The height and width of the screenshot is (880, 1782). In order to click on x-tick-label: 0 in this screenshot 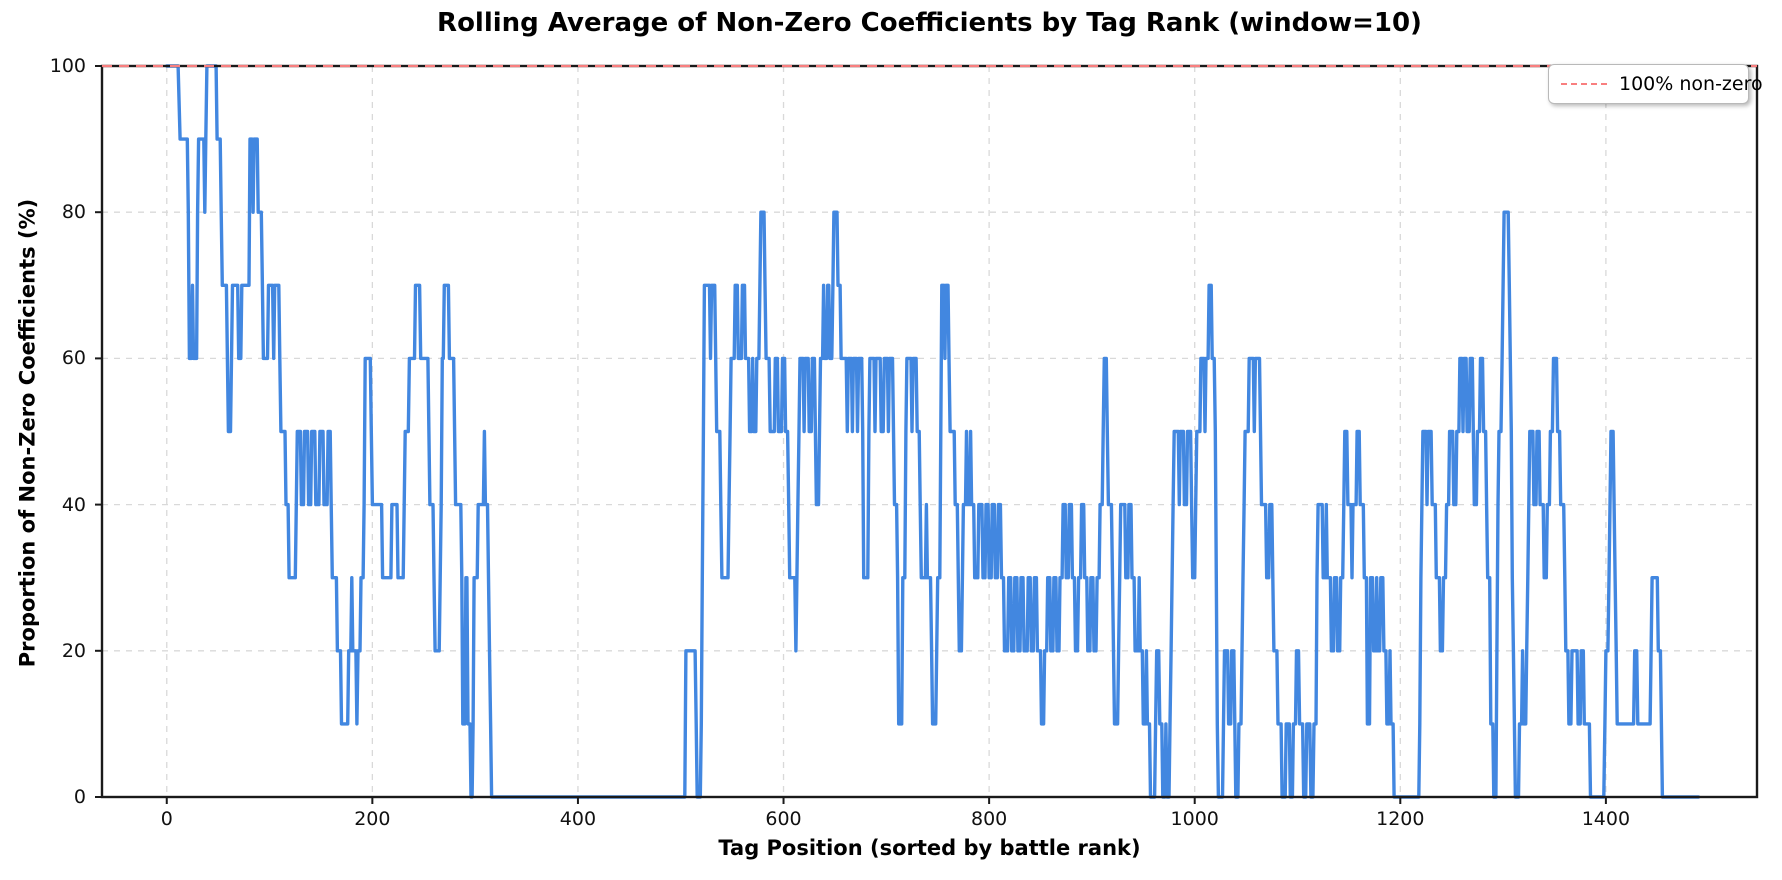, I will do `click(166, 819)`.